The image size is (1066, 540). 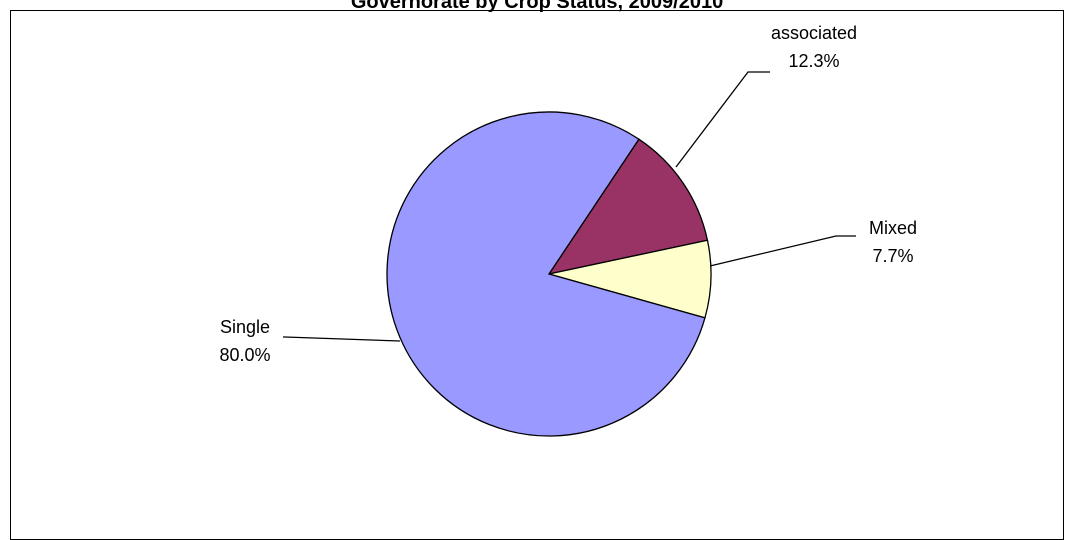 I want to click on leader-line-single, so click(x=342, y=339).